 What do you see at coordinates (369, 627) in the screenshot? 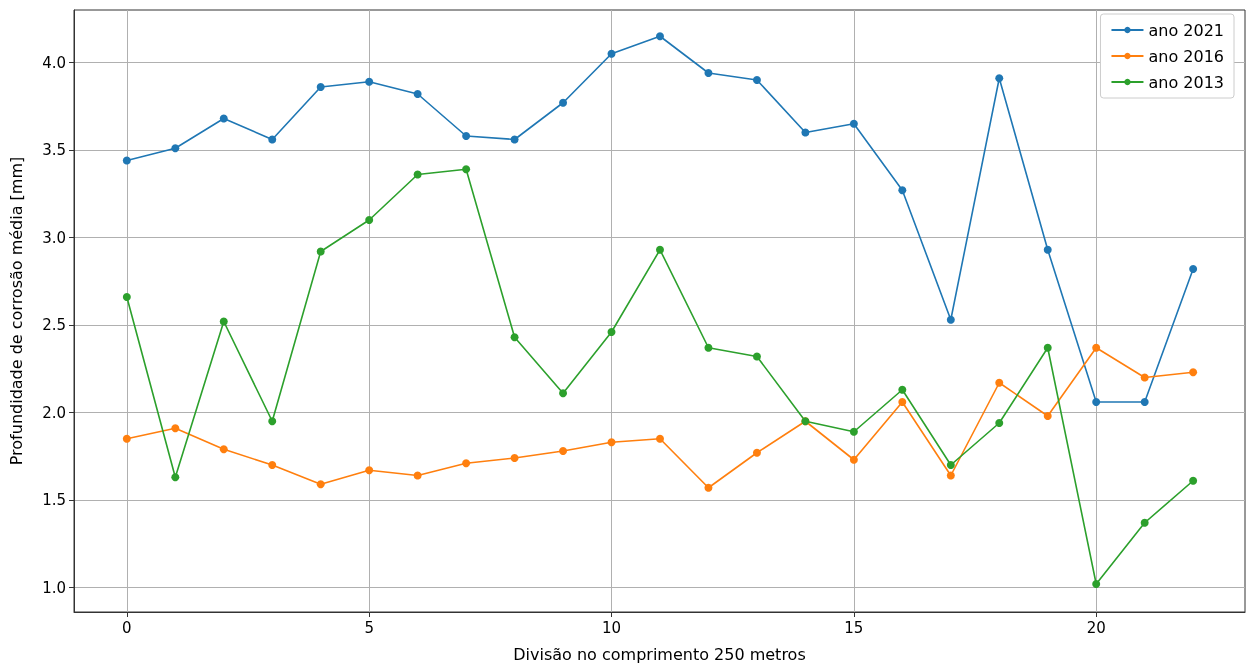
I see `x-tick-label: 5` at bounding box center [369, 627].